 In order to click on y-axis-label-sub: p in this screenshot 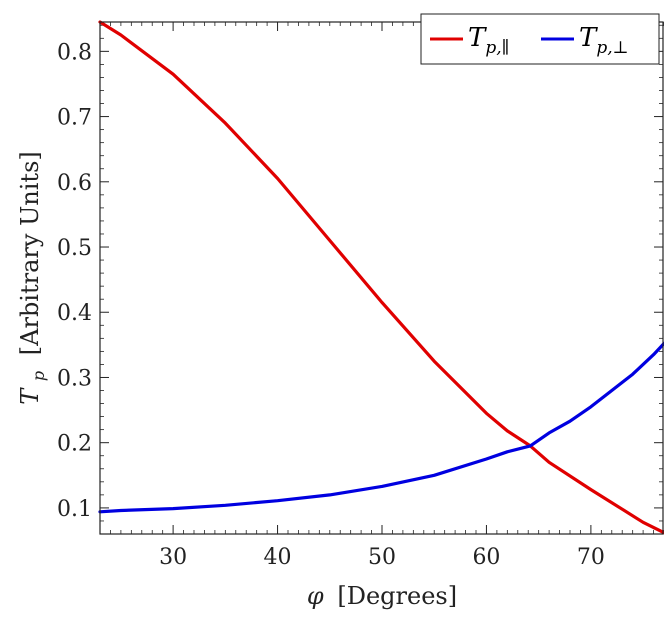, I will do `click(38, 376)`.